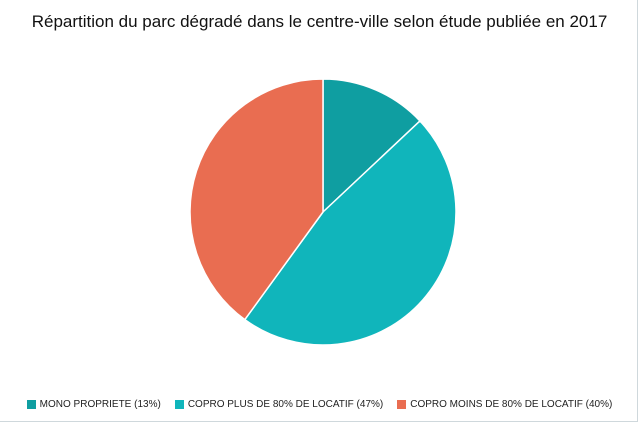  Describe the element at coordinates (31, 404) in the screenshot. I see `legend-swatch-mono-propriete` at that location.